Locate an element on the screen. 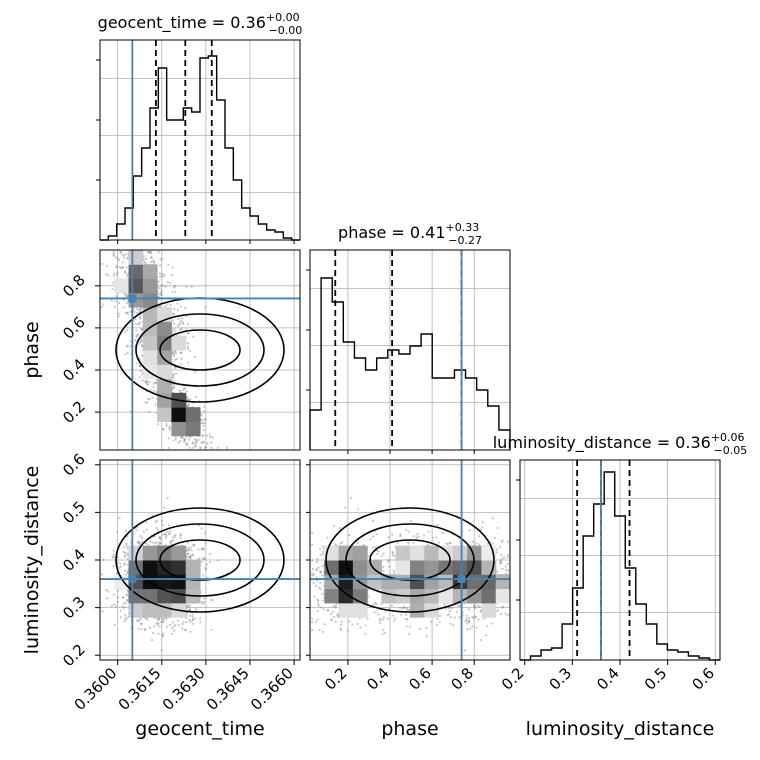  y-tick-label: 0.5 is located at coordinates (74, 513).